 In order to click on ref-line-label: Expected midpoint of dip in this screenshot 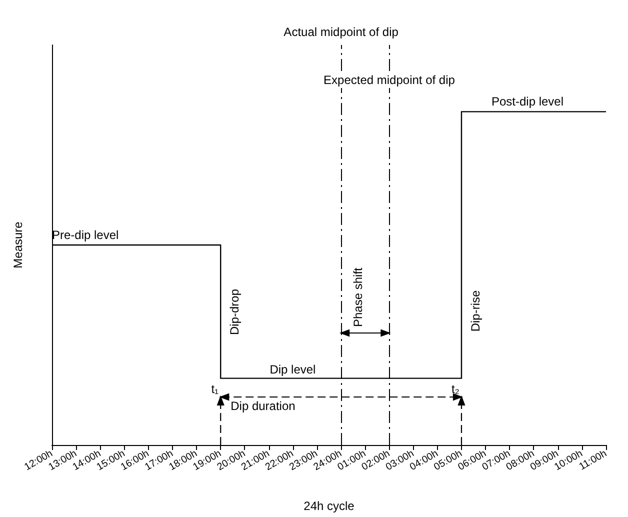, I will do `click(390, 80)`.